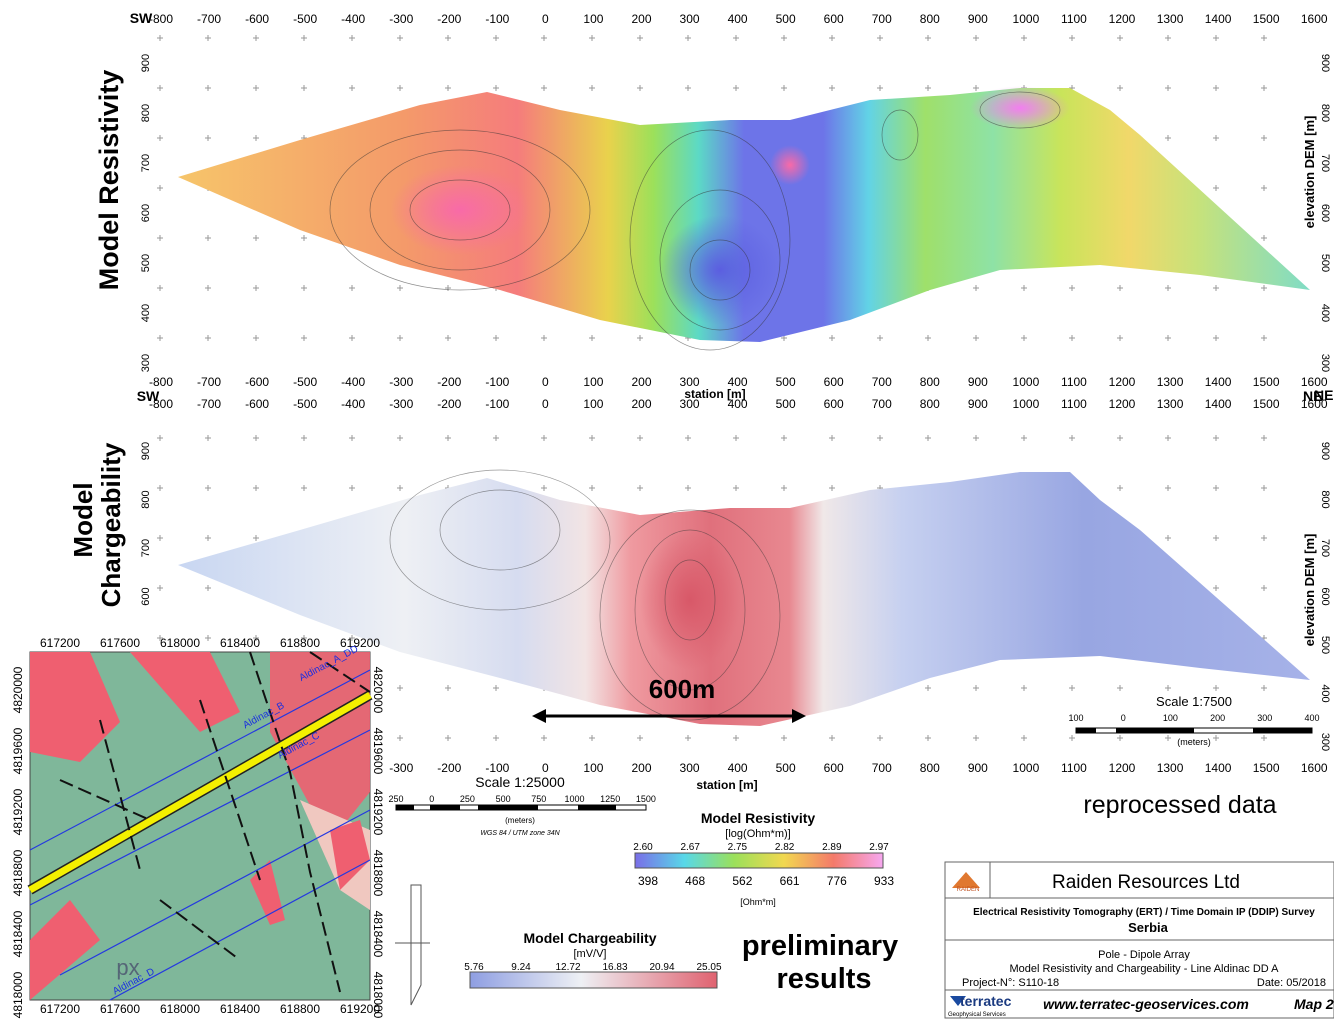 The width and height of the screenshot is (1334, 1024). I want to click on contractor-sub: Geophysical Services, so click(977, 1015).